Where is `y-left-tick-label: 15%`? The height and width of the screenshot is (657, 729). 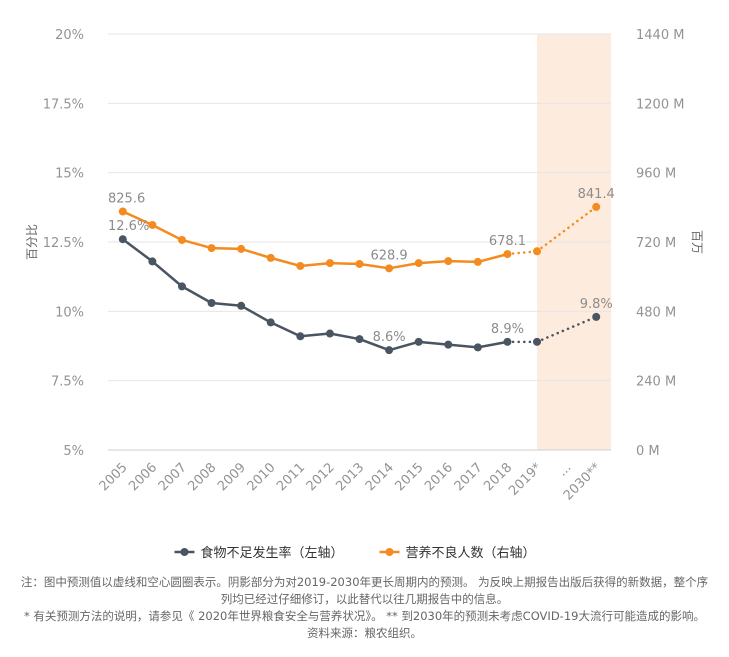 y-left-tick-label: 15% is located at coordinates (69, 174).